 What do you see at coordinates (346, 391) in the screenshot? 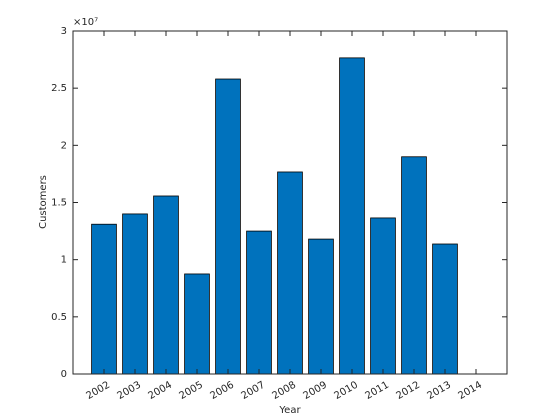
I see `x-tick-label: 2010` at bounding box center [346, 391].